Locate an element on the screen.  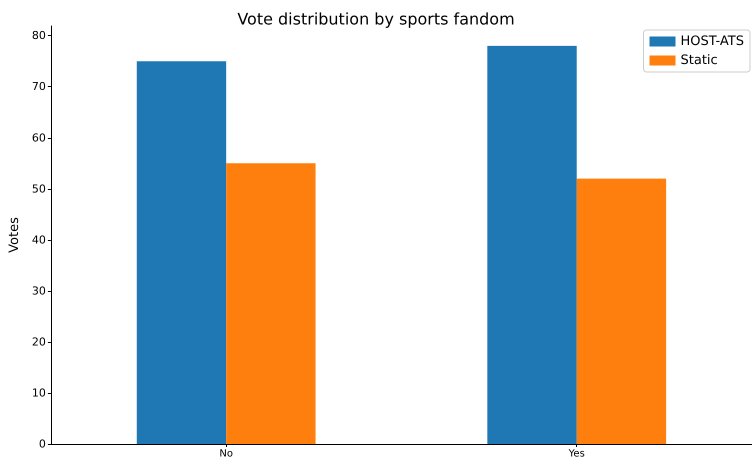
chart-title: Vote distribution by sports fandom is located at coordinates (376, 19).